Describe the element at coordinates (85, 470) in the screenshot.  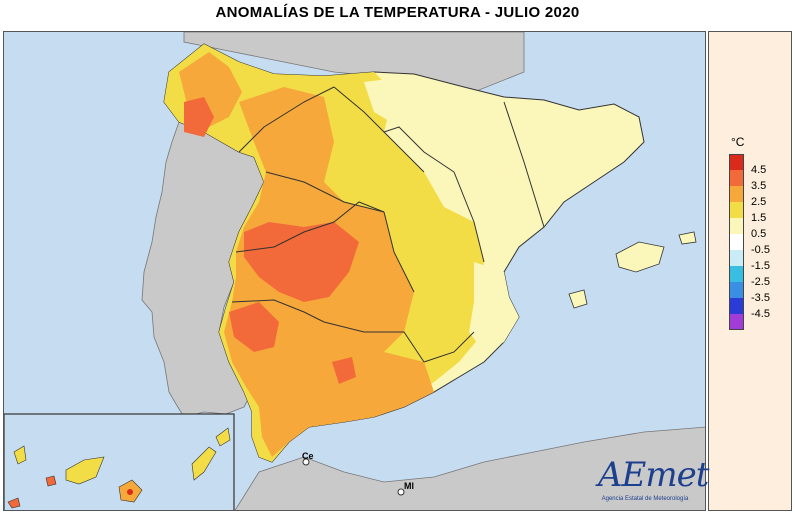
I see `tenerife-island` at that location.